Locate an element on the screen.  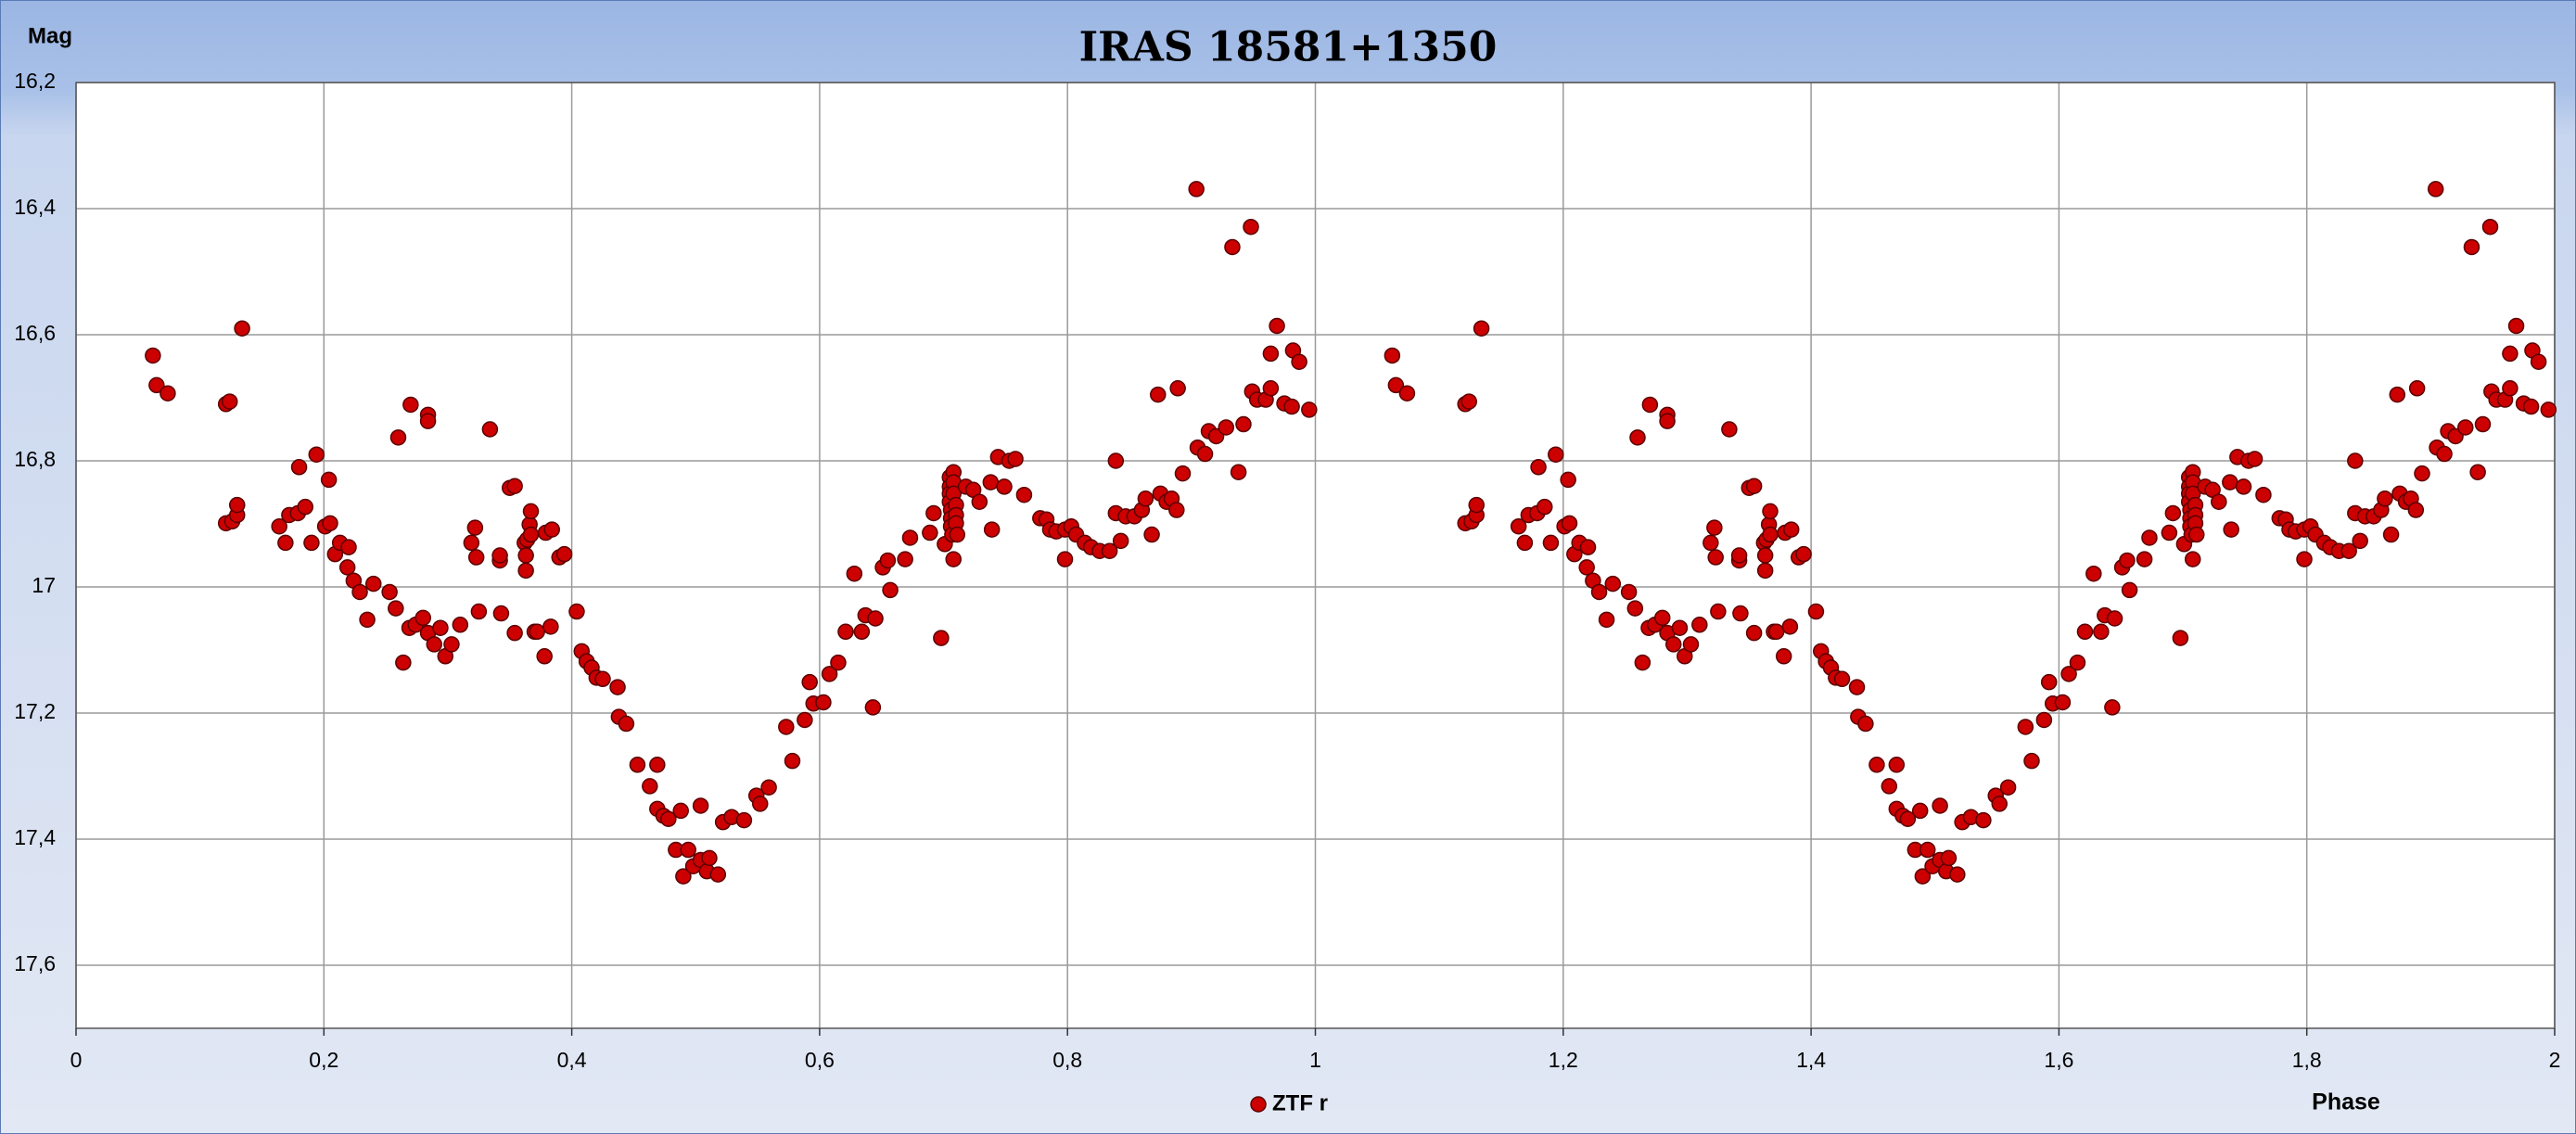
legend-marker is located at coordinates (1258, 1104).